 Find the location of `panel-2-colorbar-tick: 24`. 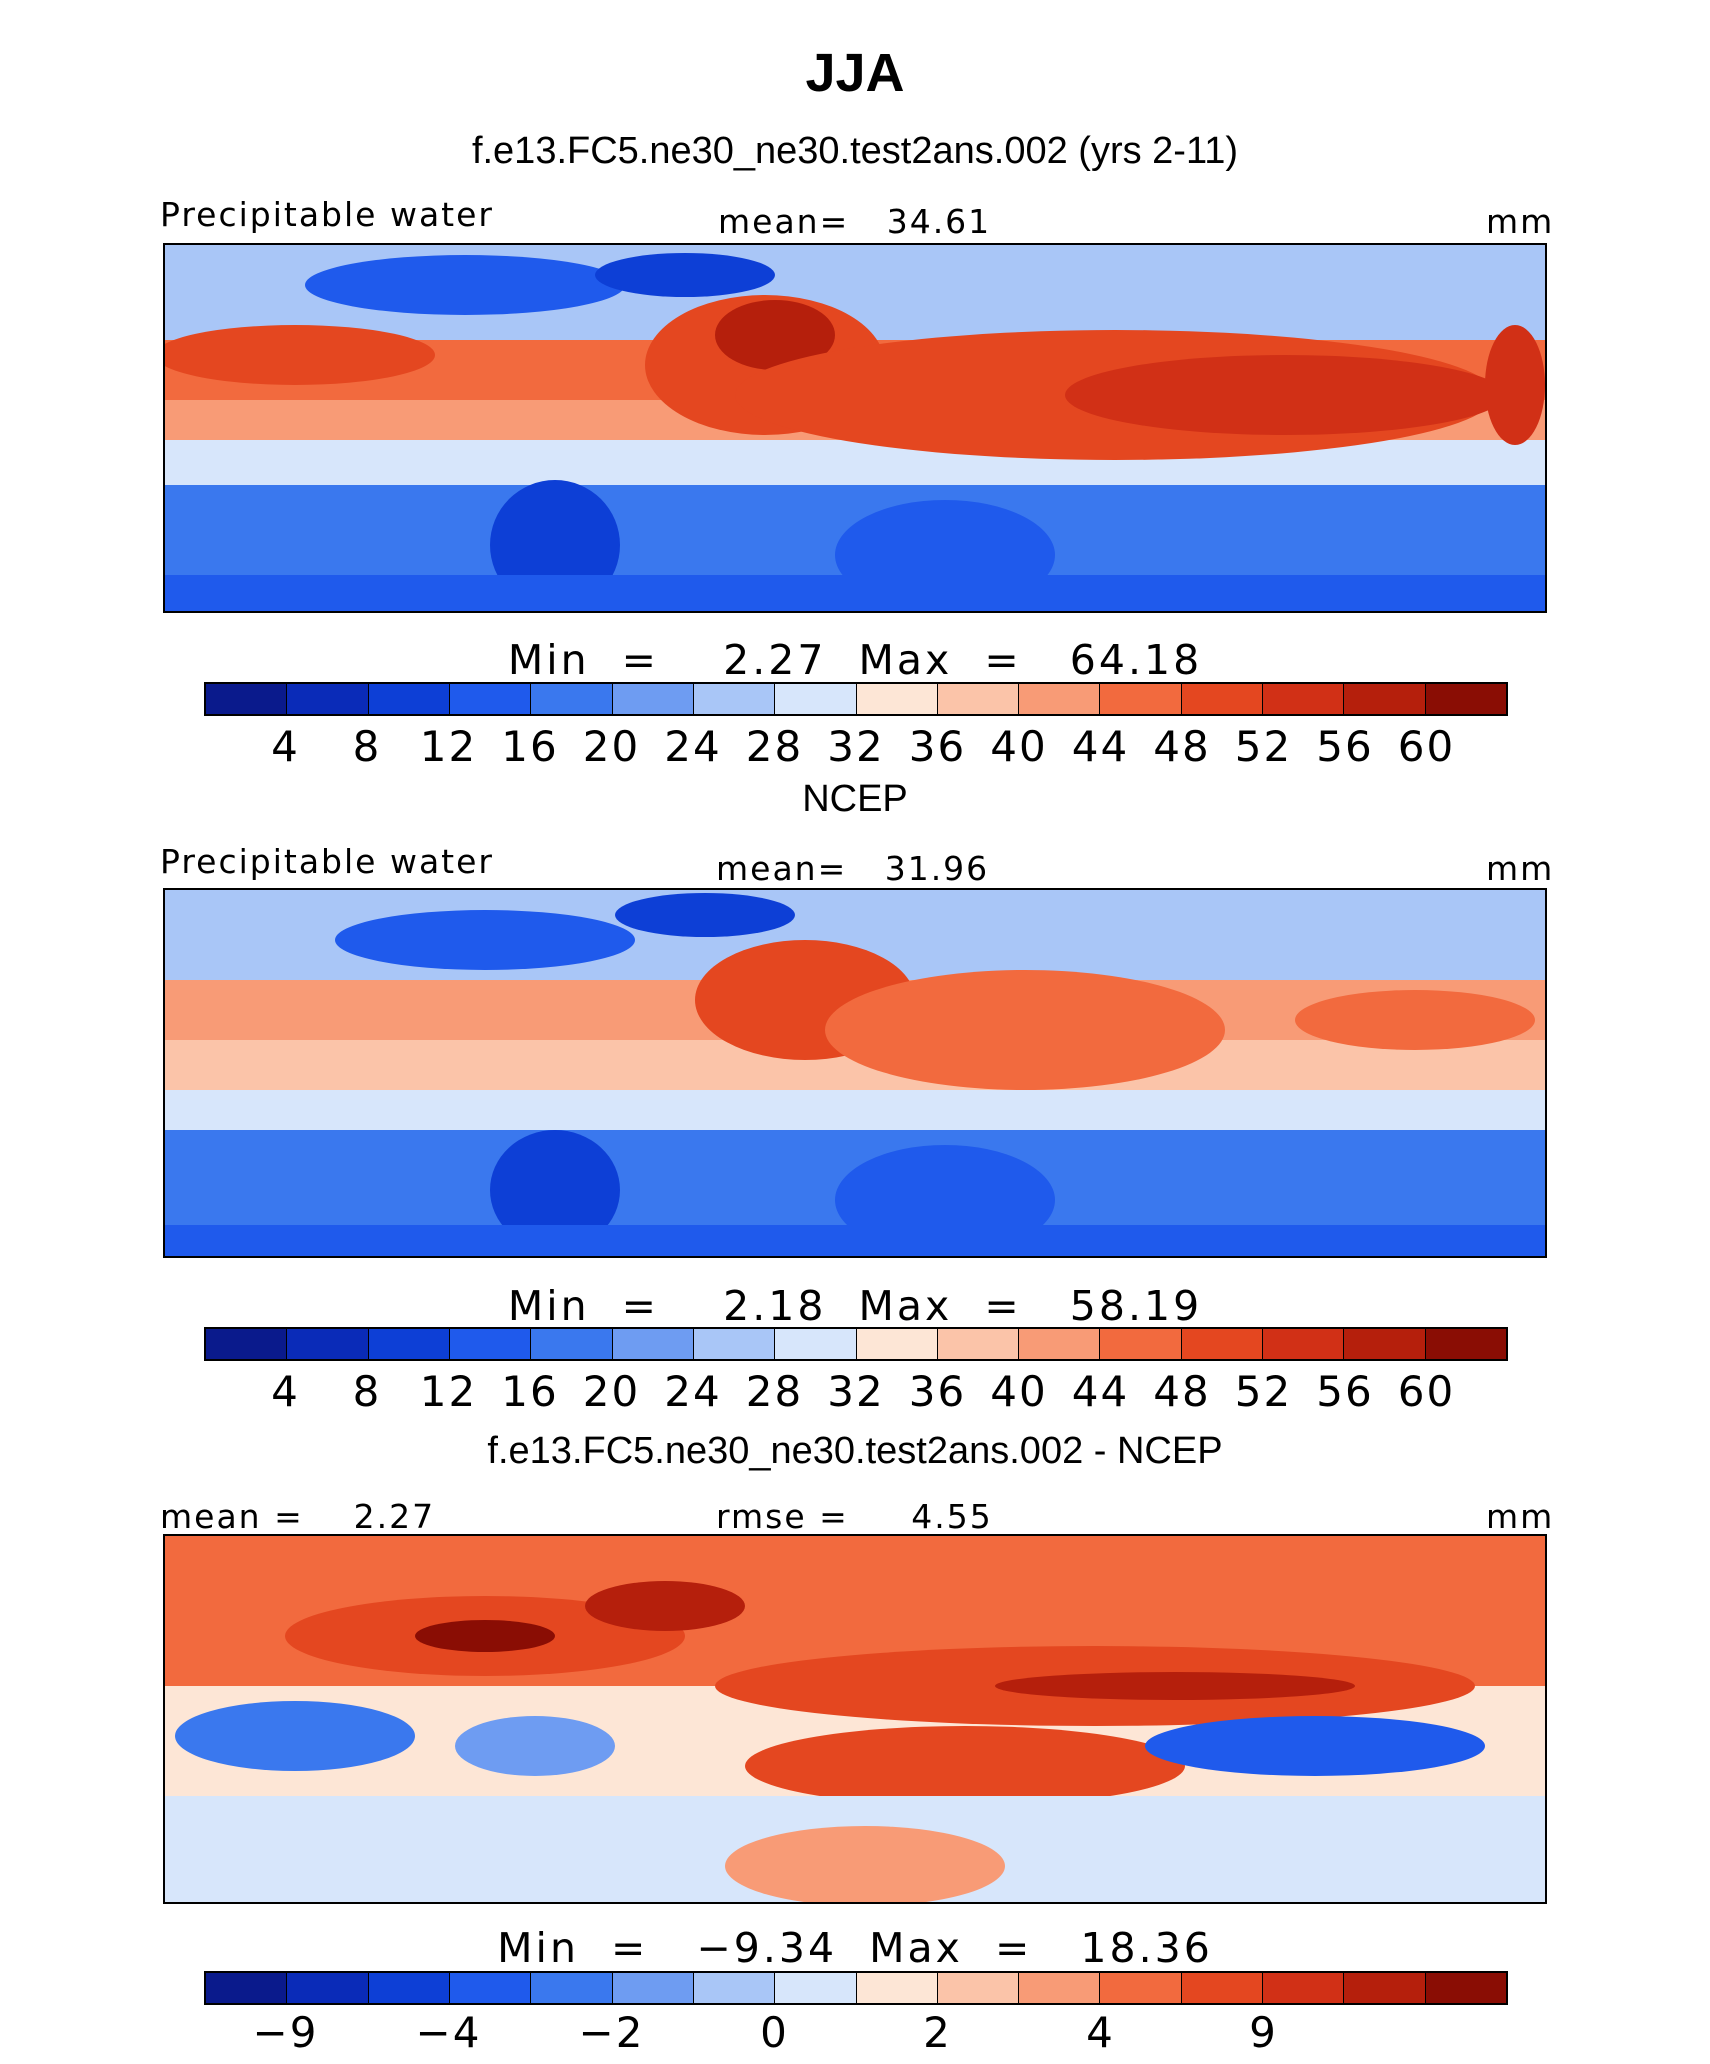

panel-2-colorbar-tick: 24 is located at coordinates (693, 1391).